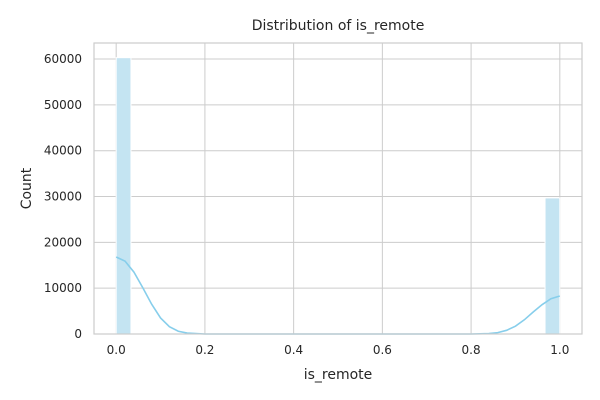 The image size is (600, 400). Describe the element at coordinates (471, 350) in the screenshot. I see `x-tick-label: 0.8` at that location.